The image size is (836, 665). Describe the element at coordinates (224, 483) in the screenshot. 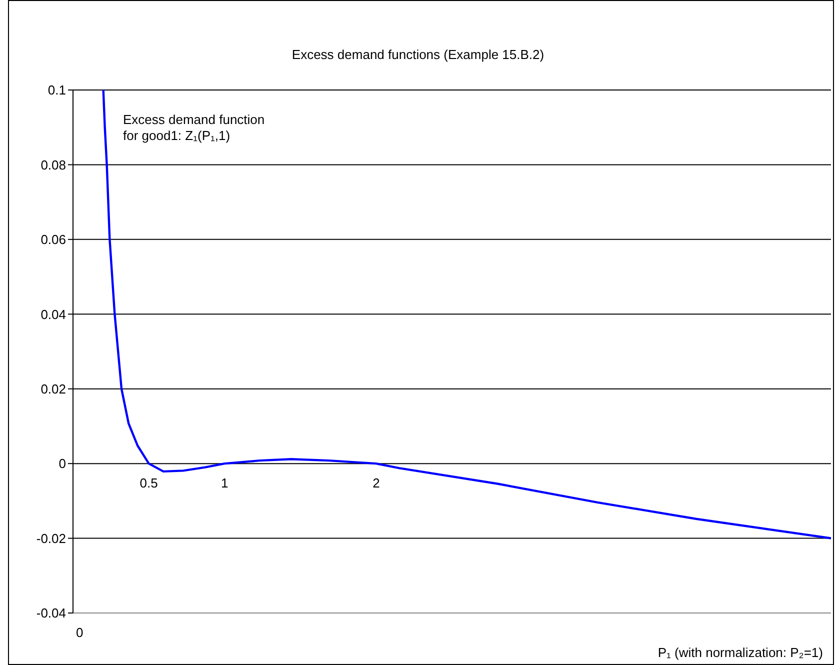

I see `x-tick-label: 1` at that location.